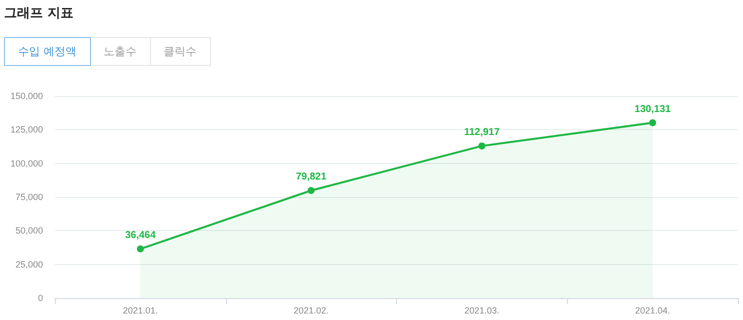 The image size is (743, 320). What do you see at coordinates (47, 51) in the screenshot?
I see `text: 수입 예정액` at bounding box center [47, 51].